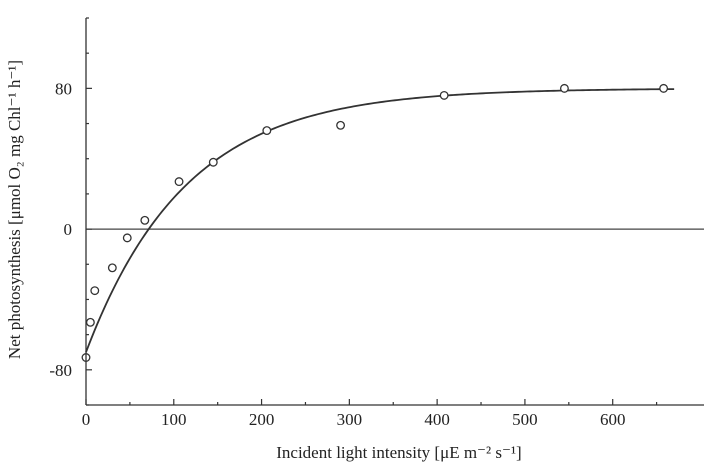 Image resolution: width=704 pixels, height=465 pixels. I want to click on y-tick-label: 80, so click(63, 88).